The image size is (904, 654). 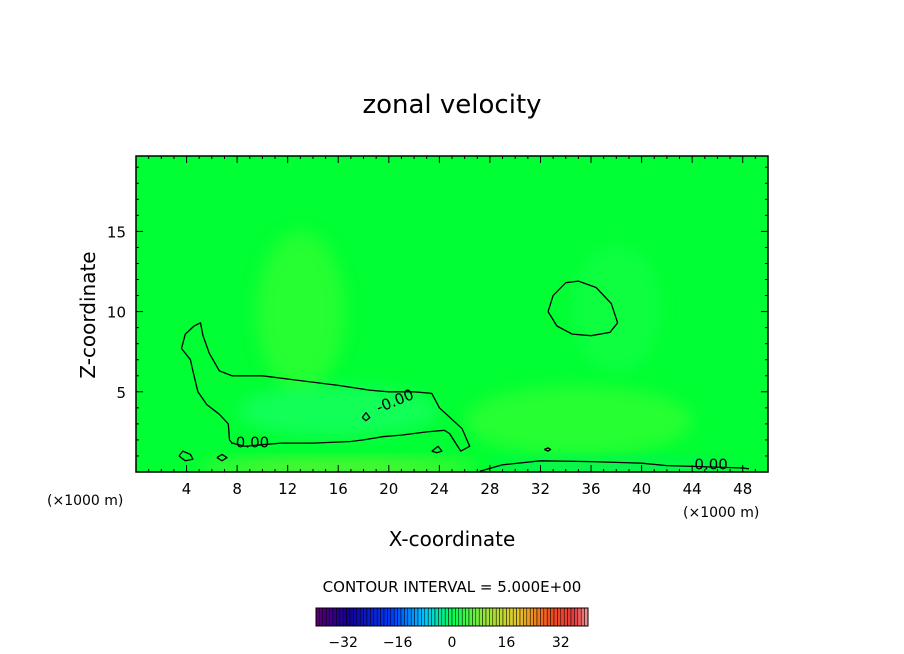 What do you see at coordinates (187, 489) in the screenshot?
I see `x-tick-label: 4` at bounding box center [187, 489].